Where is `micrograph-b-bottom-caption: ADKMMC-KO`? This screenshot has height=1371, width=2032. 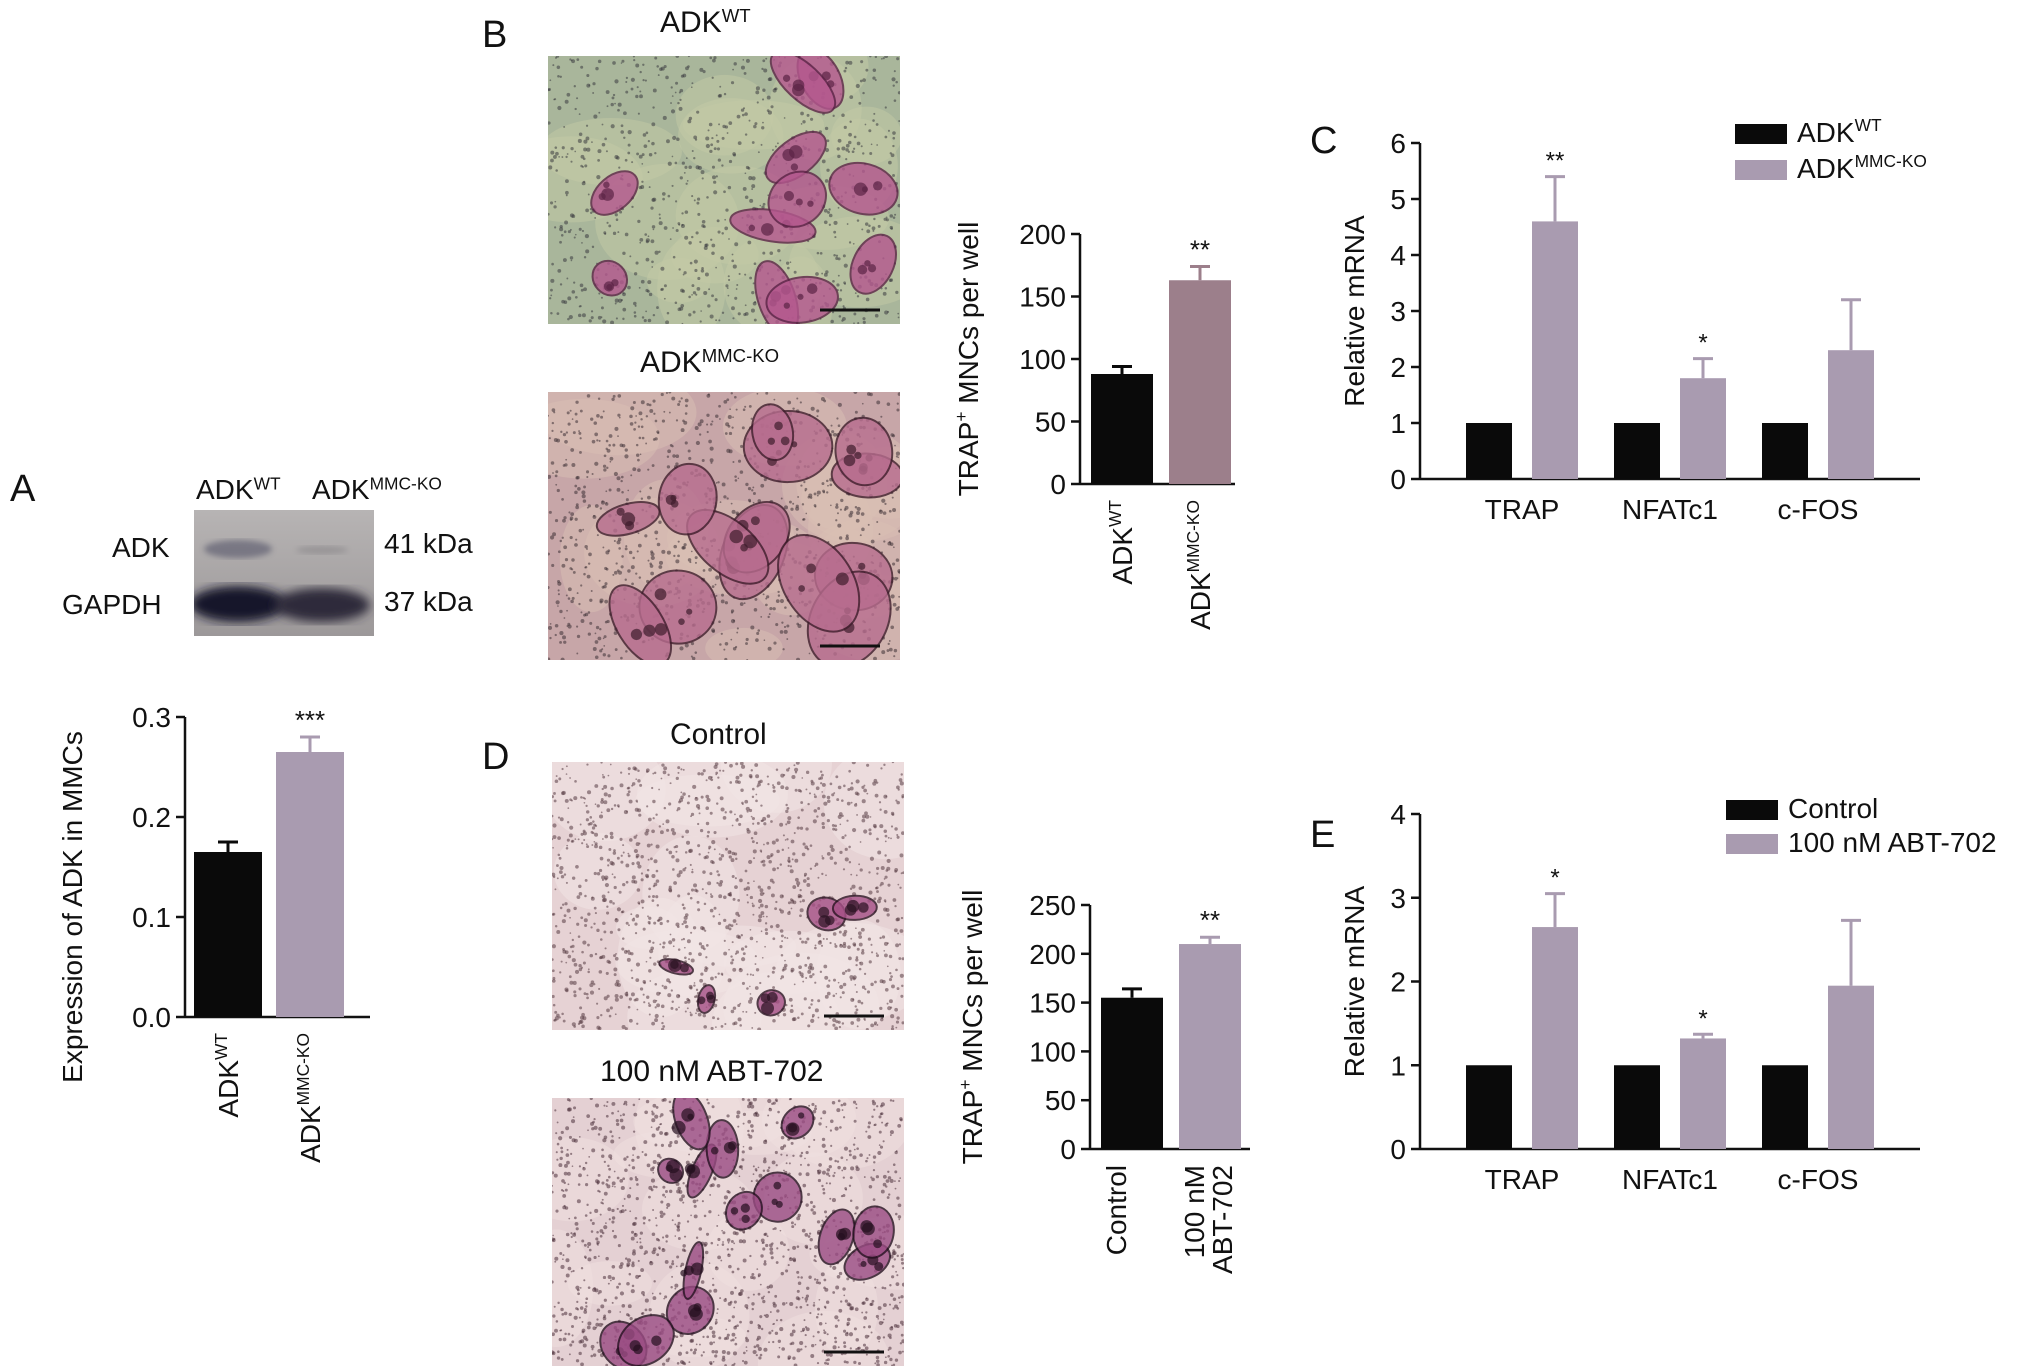
micrograph-b-bottom-caption: ADKMMC-KO is located at coordinates (710, 361).